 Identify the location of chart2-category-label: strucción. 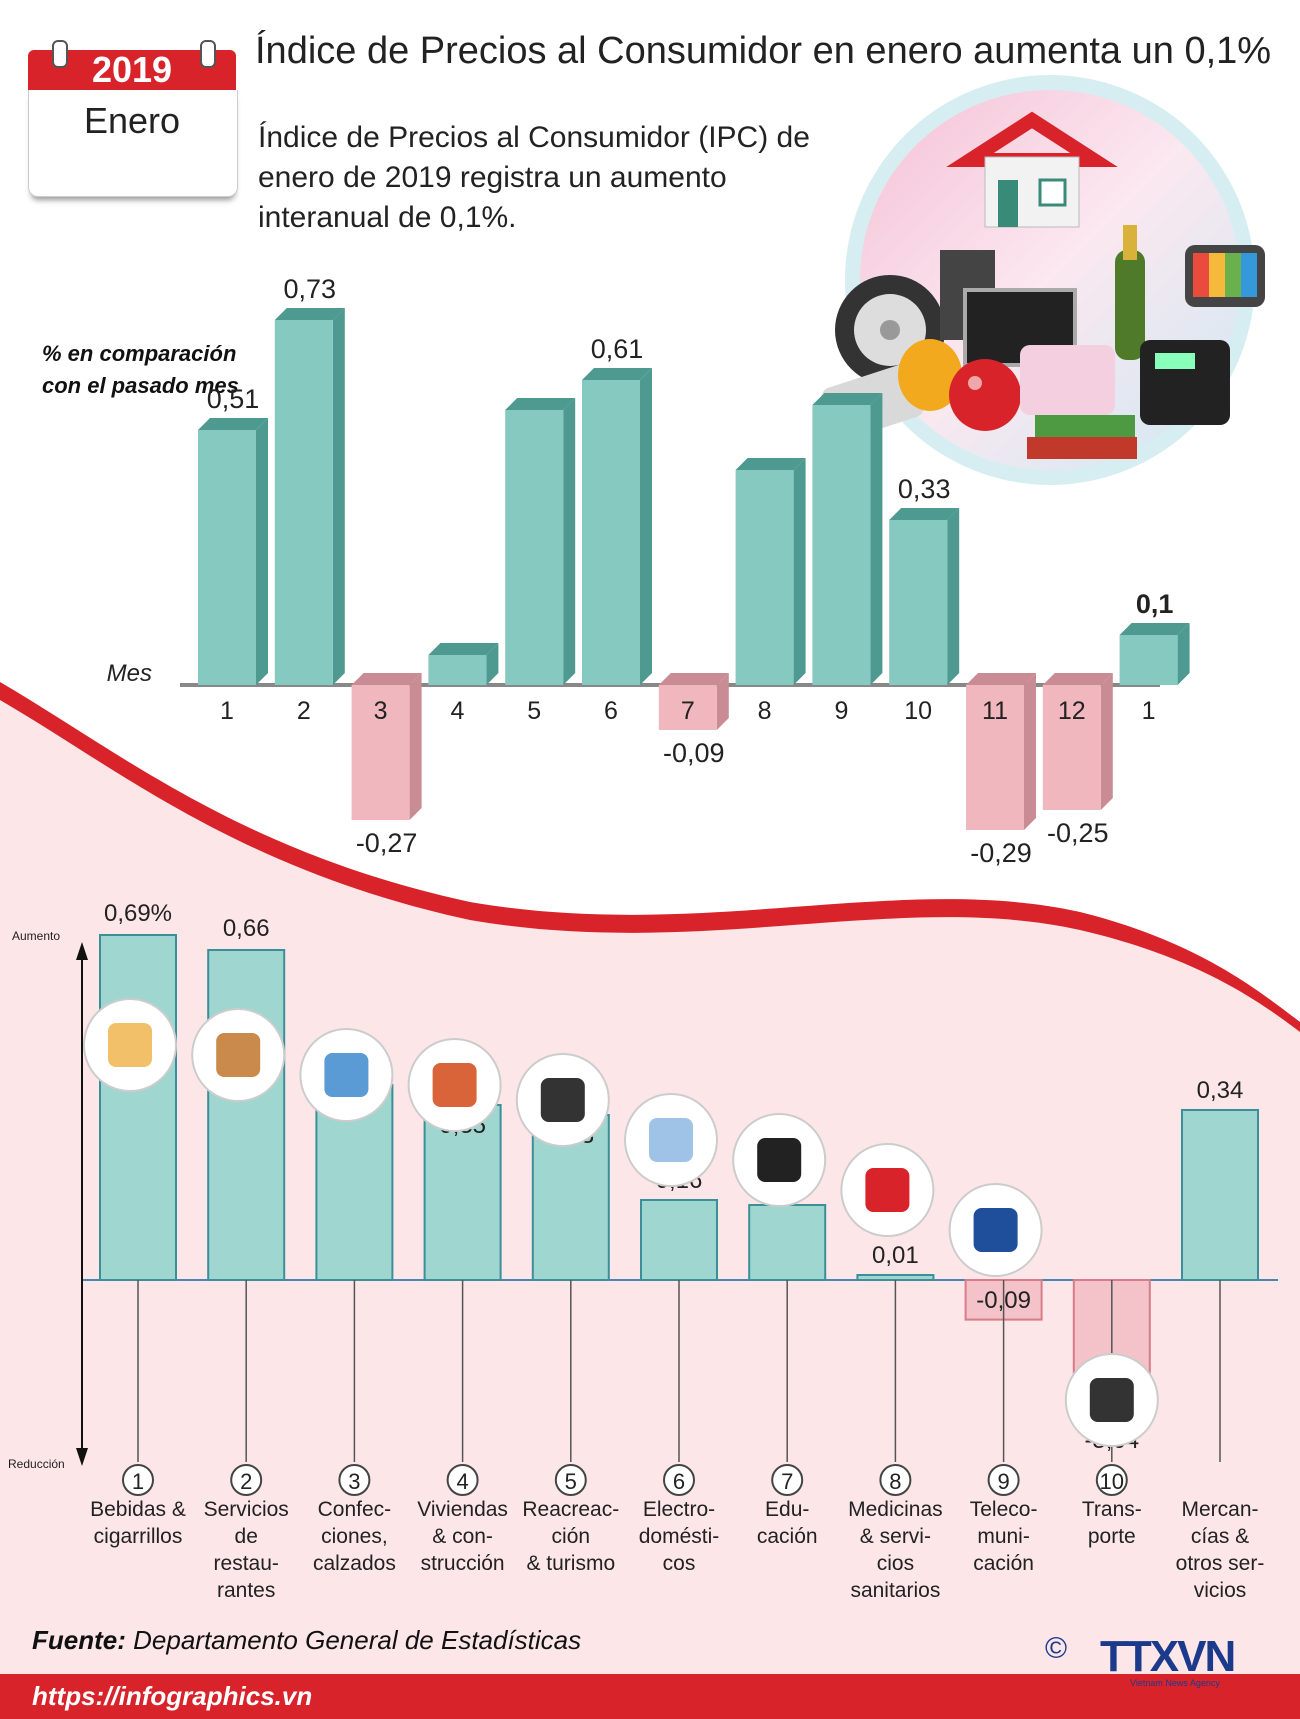
(463, 1563).